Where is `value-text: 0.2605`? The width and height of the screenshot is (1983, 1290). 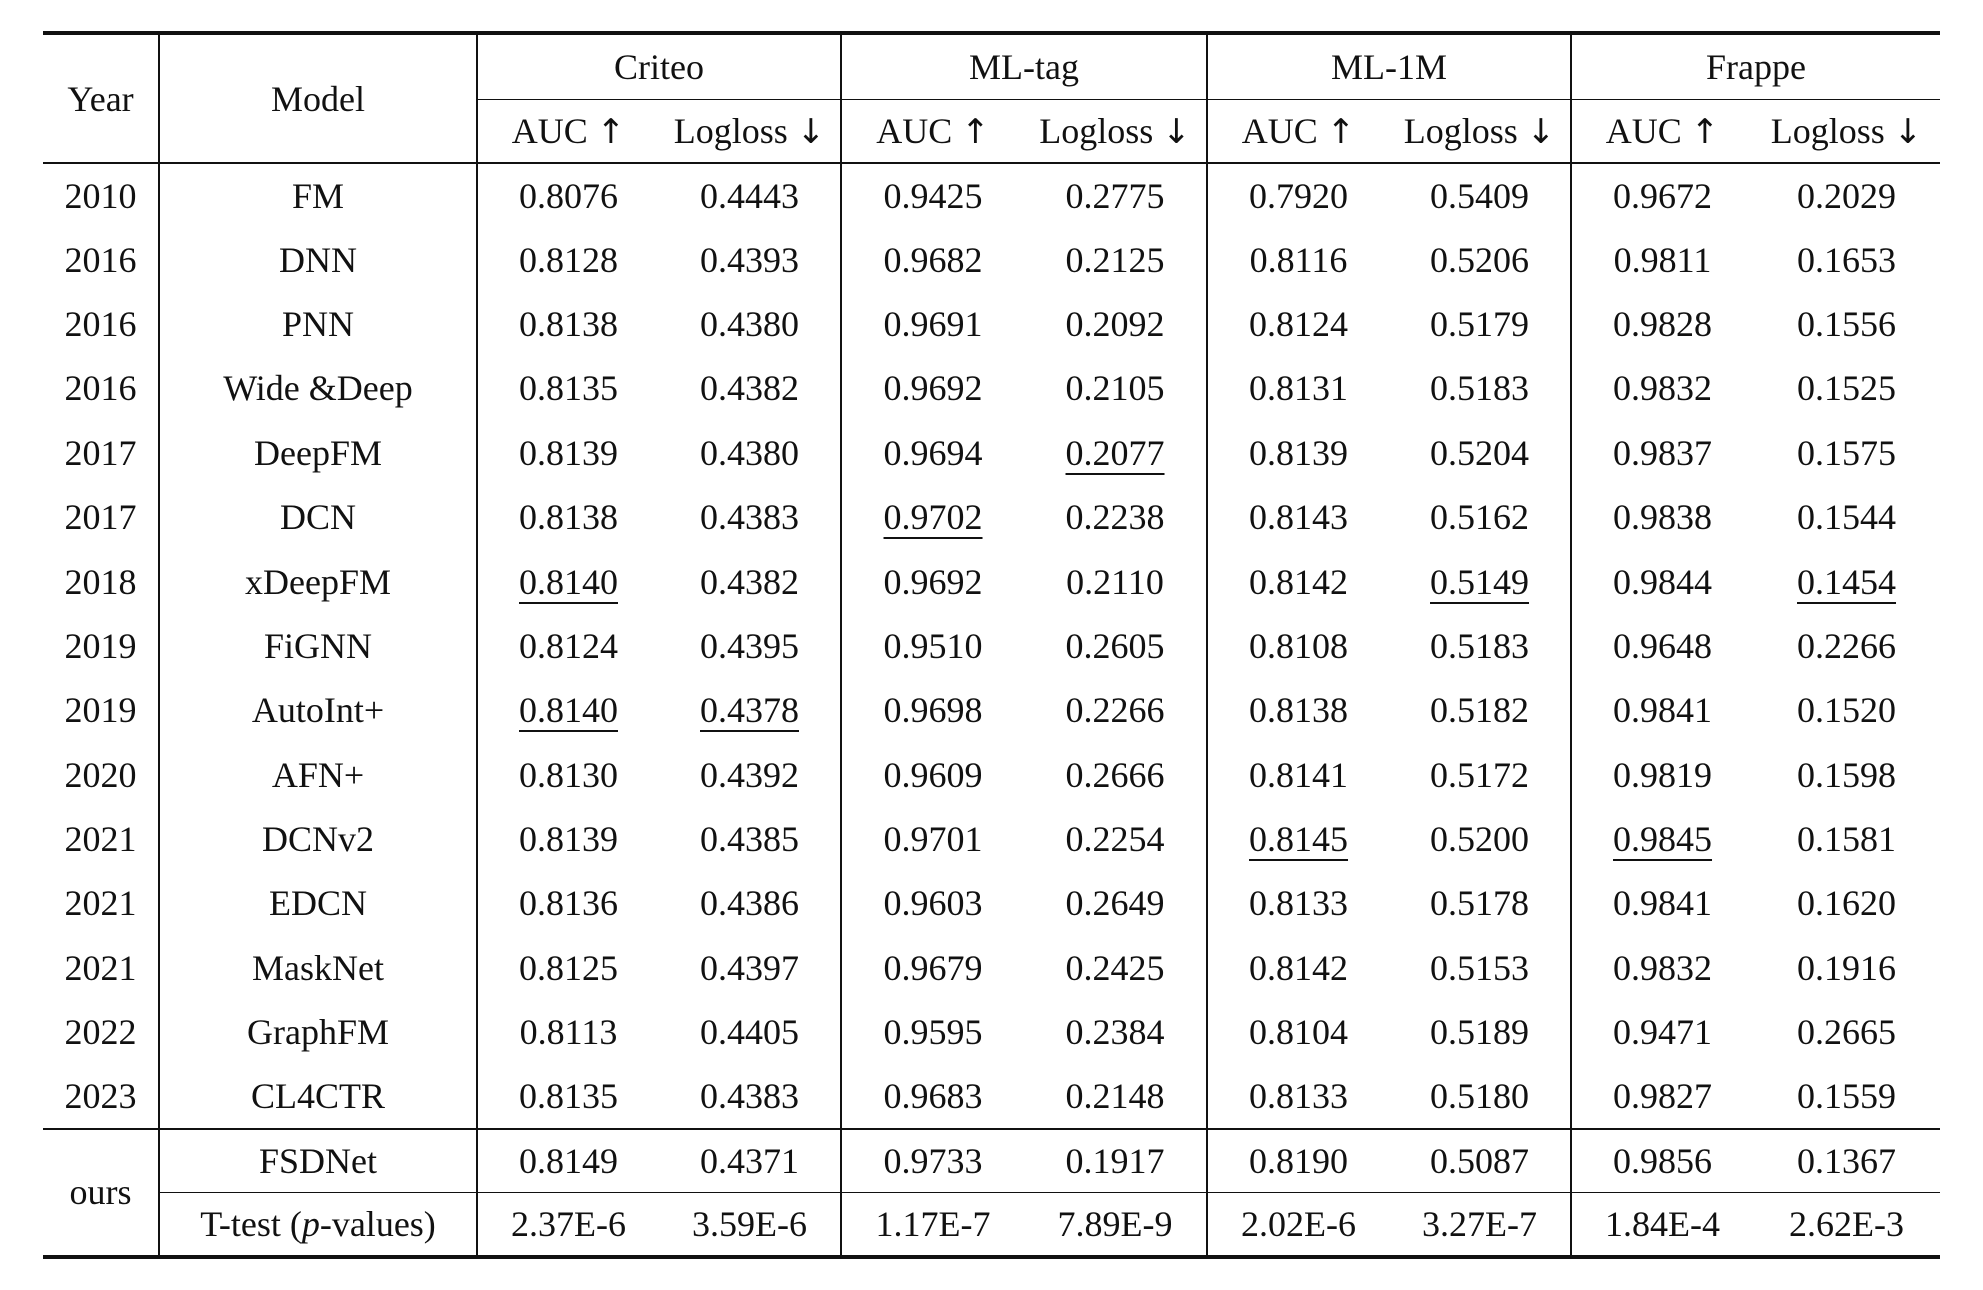 value-text: 0.2605 is located at coordinates (1115, 645).